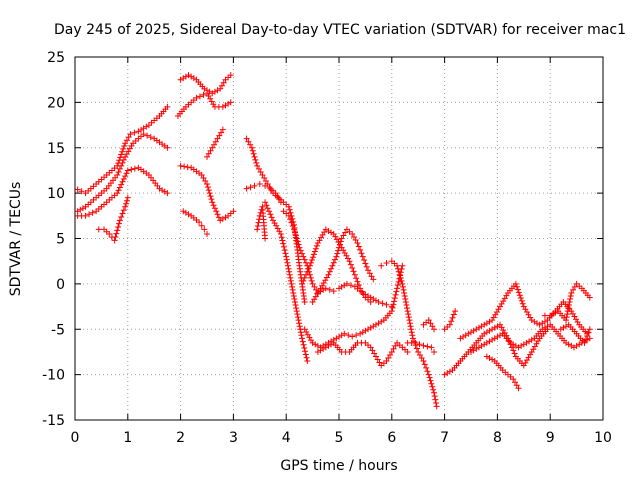 Image resolution: width=640 pixels, height=480 pixels. What do you see at coordinates (60, 285) in the screenshot?
I see `y-tick-label: 0` at bounding box center [60, 285].